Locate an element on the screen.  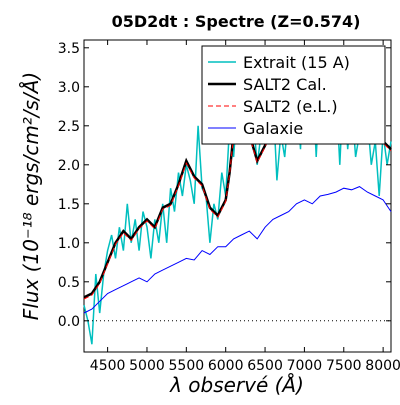
y-tick-label: 3.5 is located at coordinates (69, 49).